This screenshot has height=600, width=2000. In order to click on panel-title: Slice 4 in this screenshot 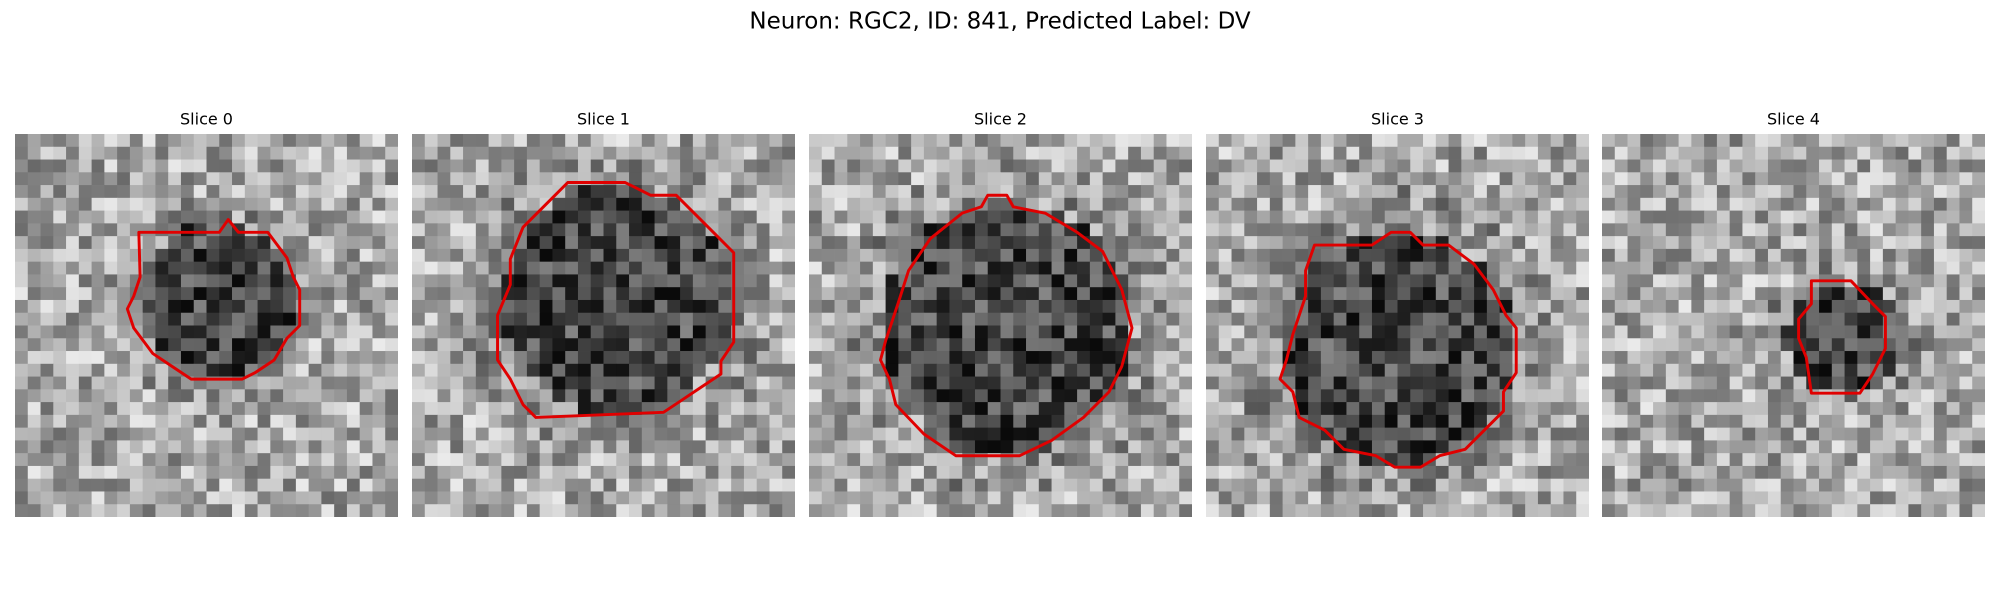, I will do `click(1793, 119)`.